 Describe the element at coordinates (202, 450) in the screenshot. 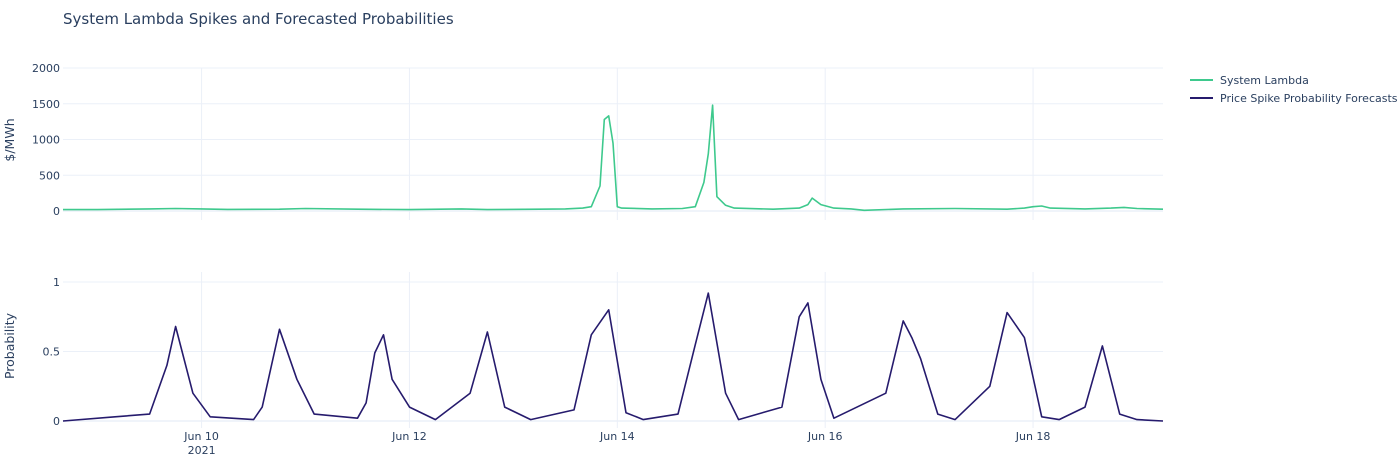

I see `x-tick-sublabel: 2021` at that location.